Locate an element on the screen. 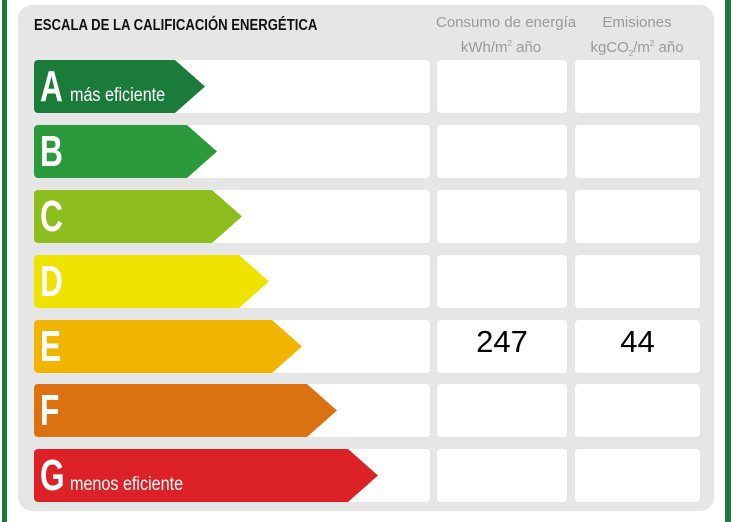  energy-unit-sup: 2 is located at coordinates (509, 43).